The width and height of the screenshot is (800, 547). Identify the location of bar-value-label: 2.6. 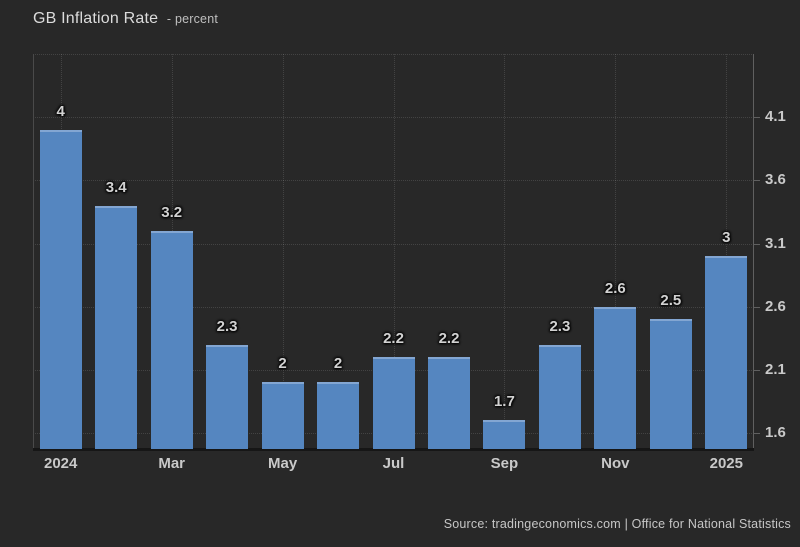
(615, 288).